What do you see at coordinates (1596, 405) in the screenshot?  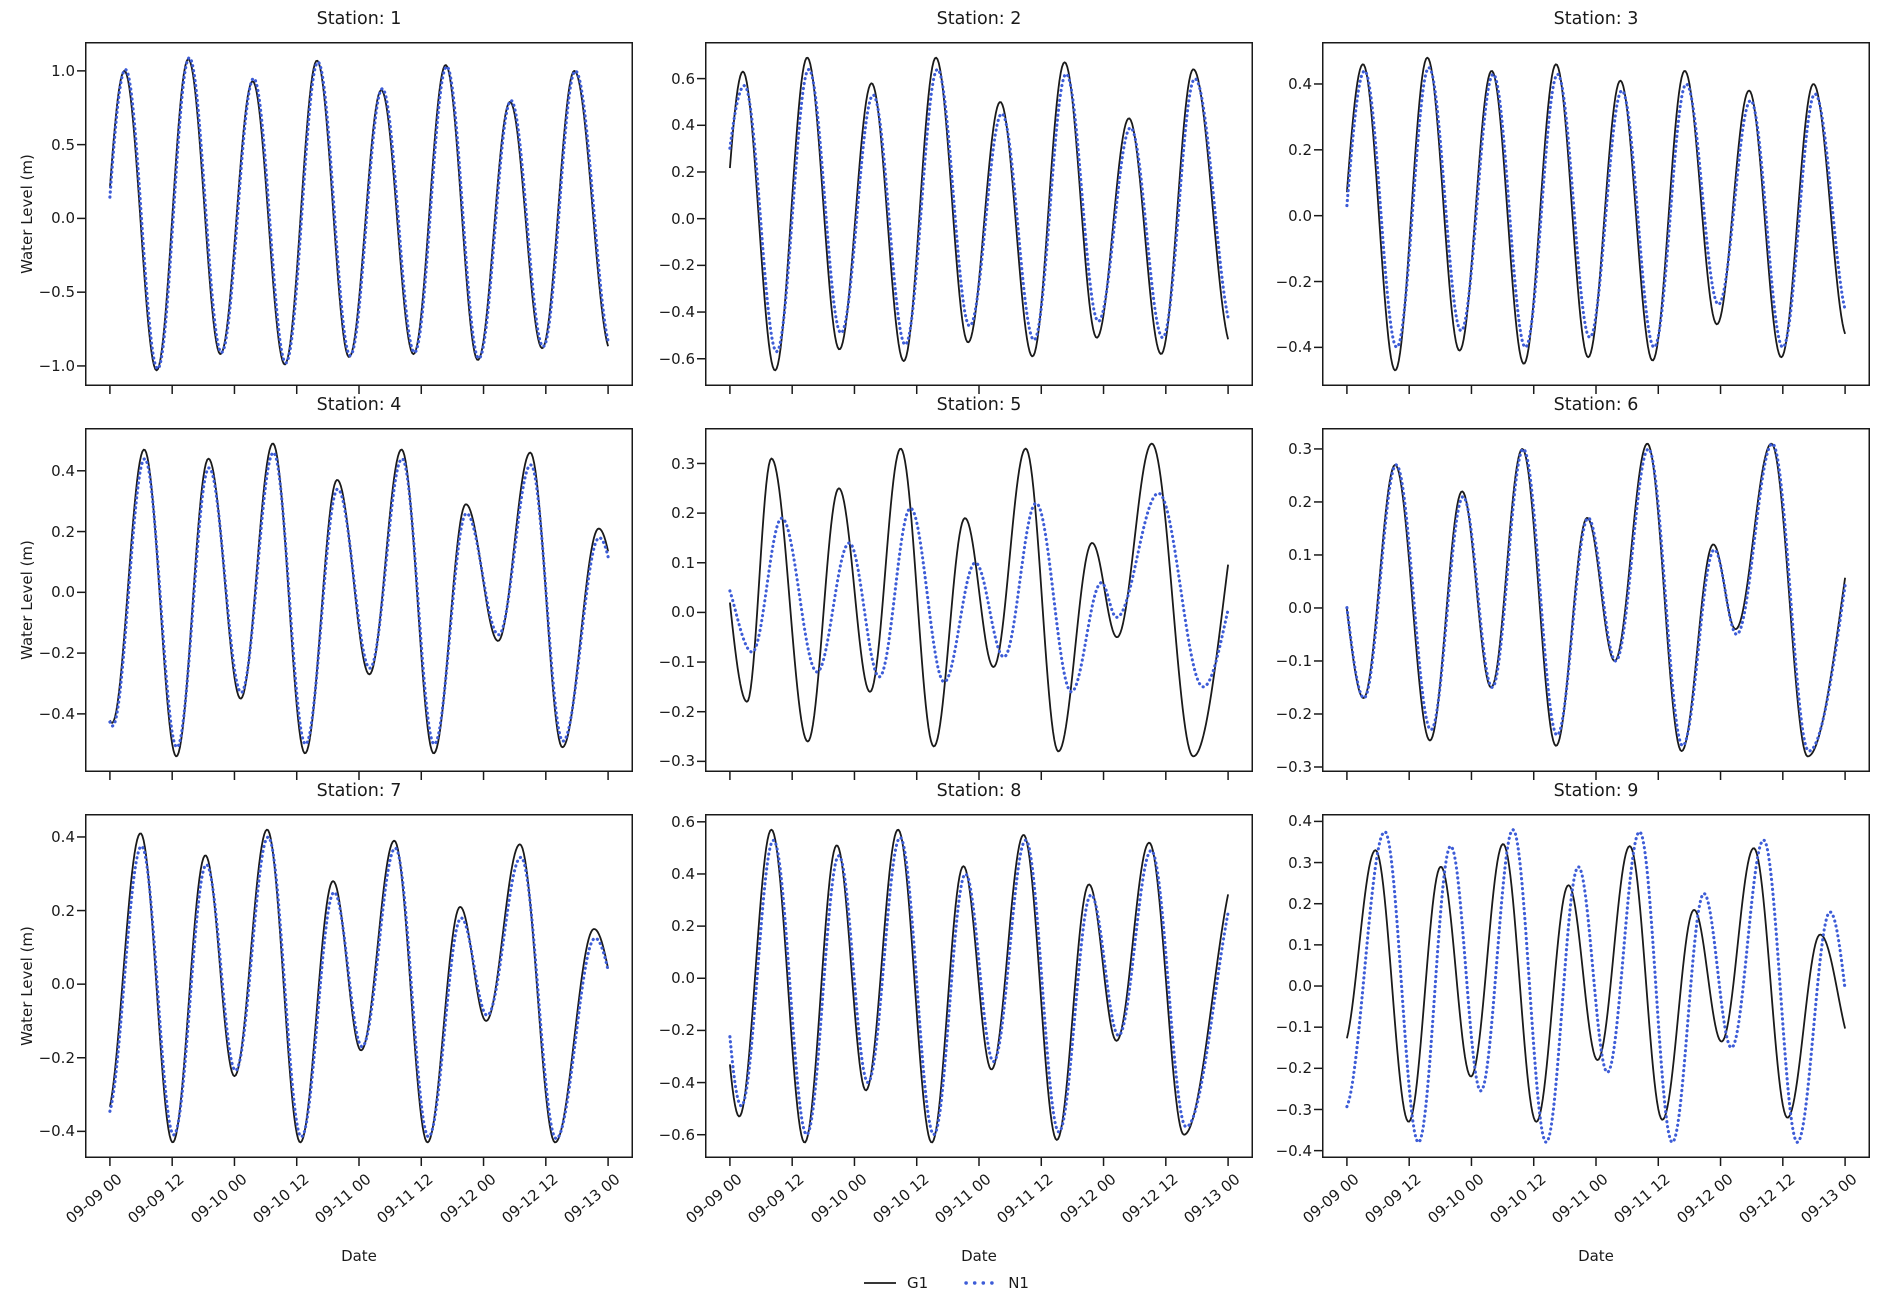 I see `subplot-title: Station: 6` at bounding box center [1596, 405].